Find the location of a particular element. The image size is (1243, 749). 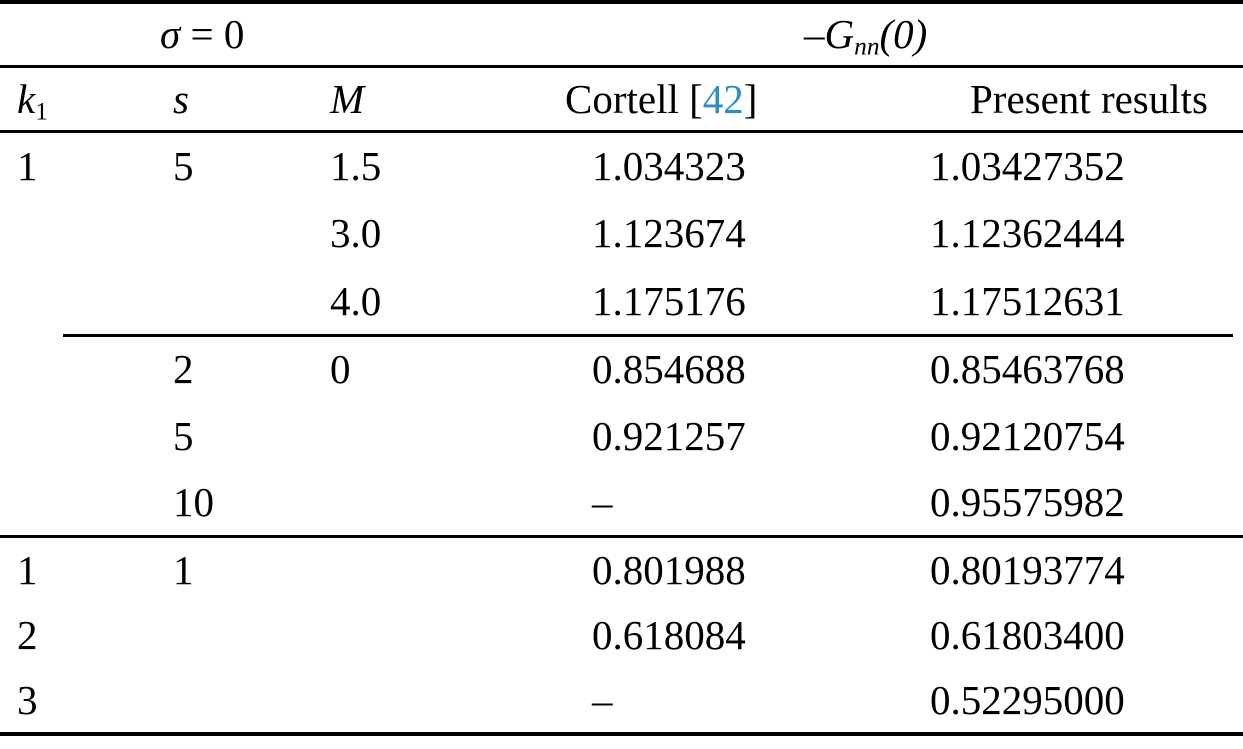

cell-m: 3.0 is located at coordinates (356, 233).